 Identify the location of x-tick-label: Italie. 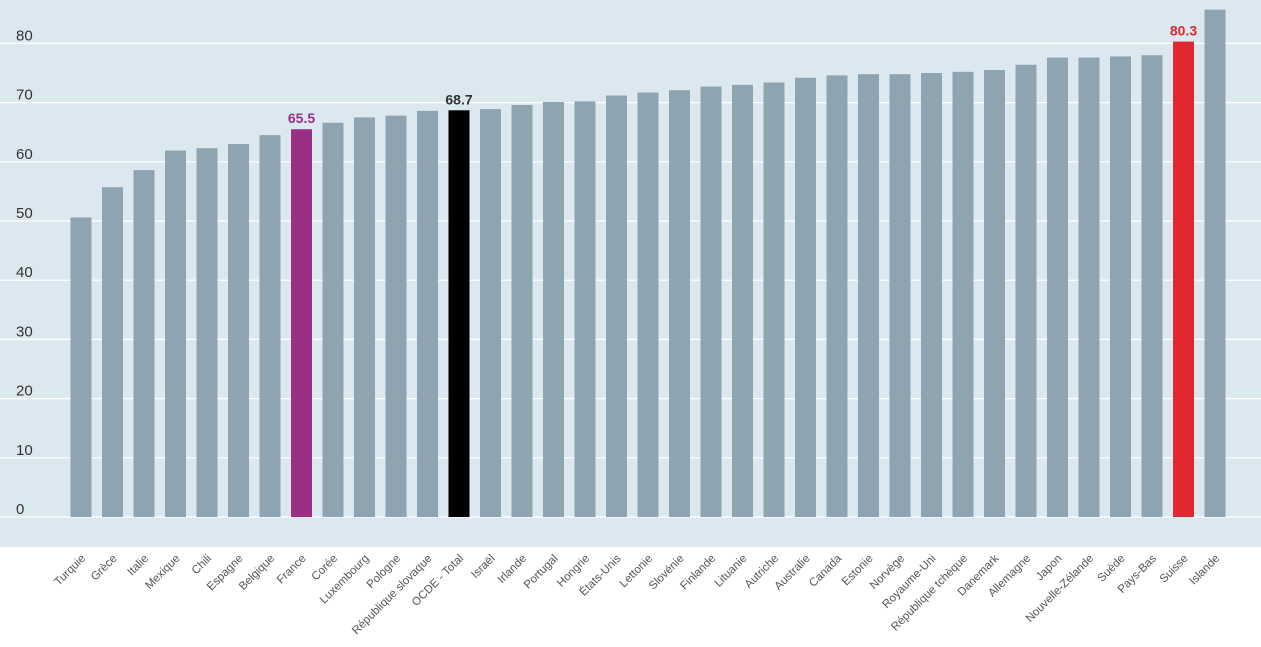
(138, 566).